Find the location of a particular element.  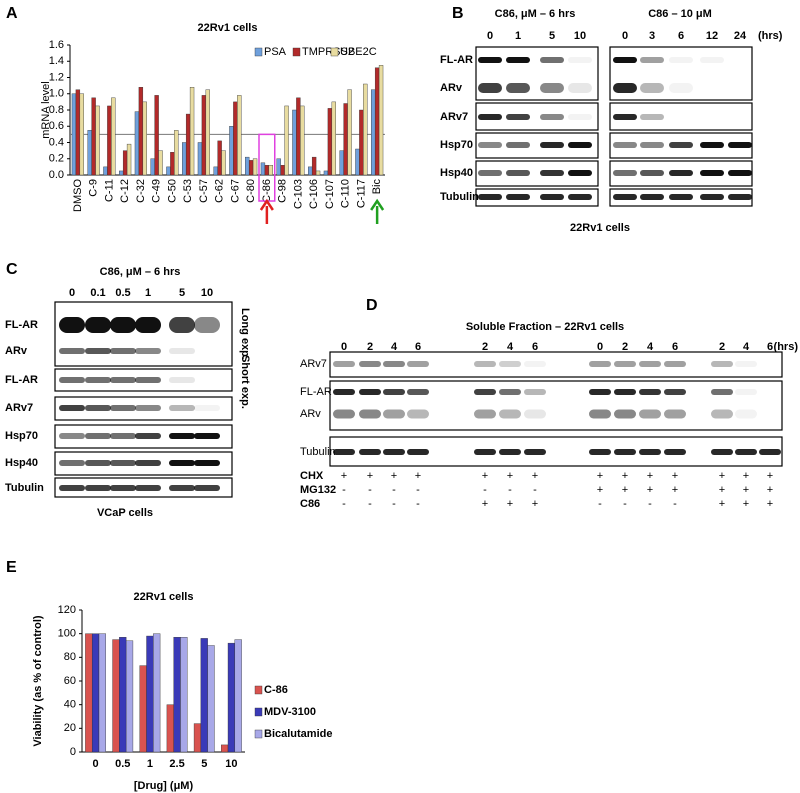

legend-label: PSA is located at coordinates (275, 52).